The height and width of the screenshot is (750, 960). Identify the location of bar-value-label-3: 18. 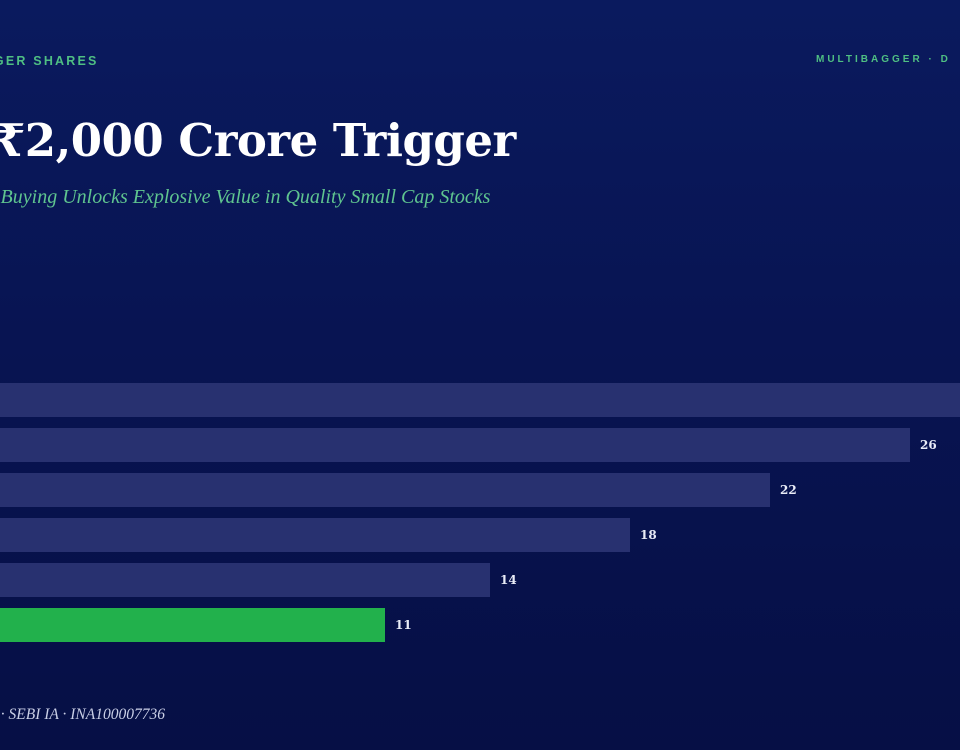
(648, 535).